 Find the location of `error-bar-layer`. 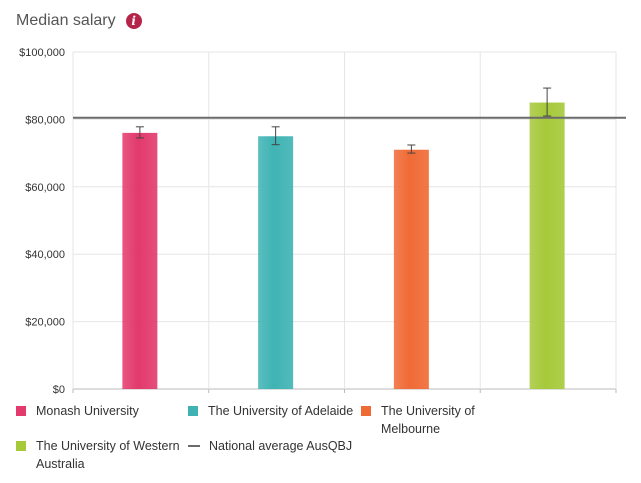

error-bar-layer is located at coordinates (343, 120).